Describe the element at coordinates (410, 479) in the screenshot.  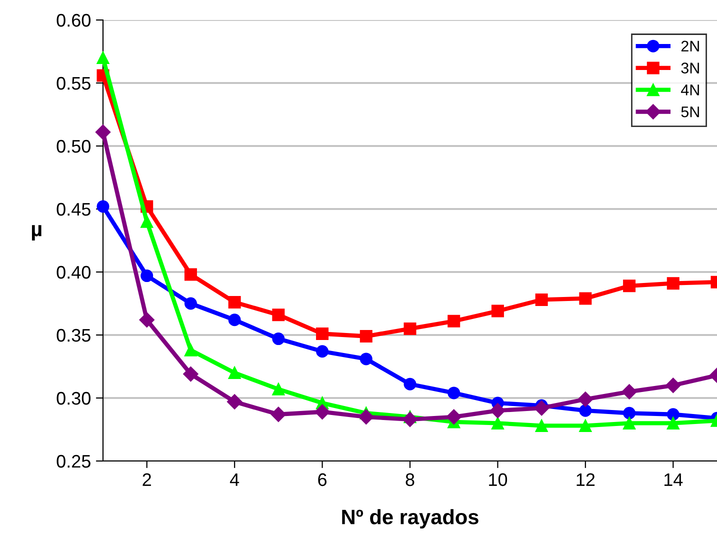
I see `x-tick-label: 8` at that location.